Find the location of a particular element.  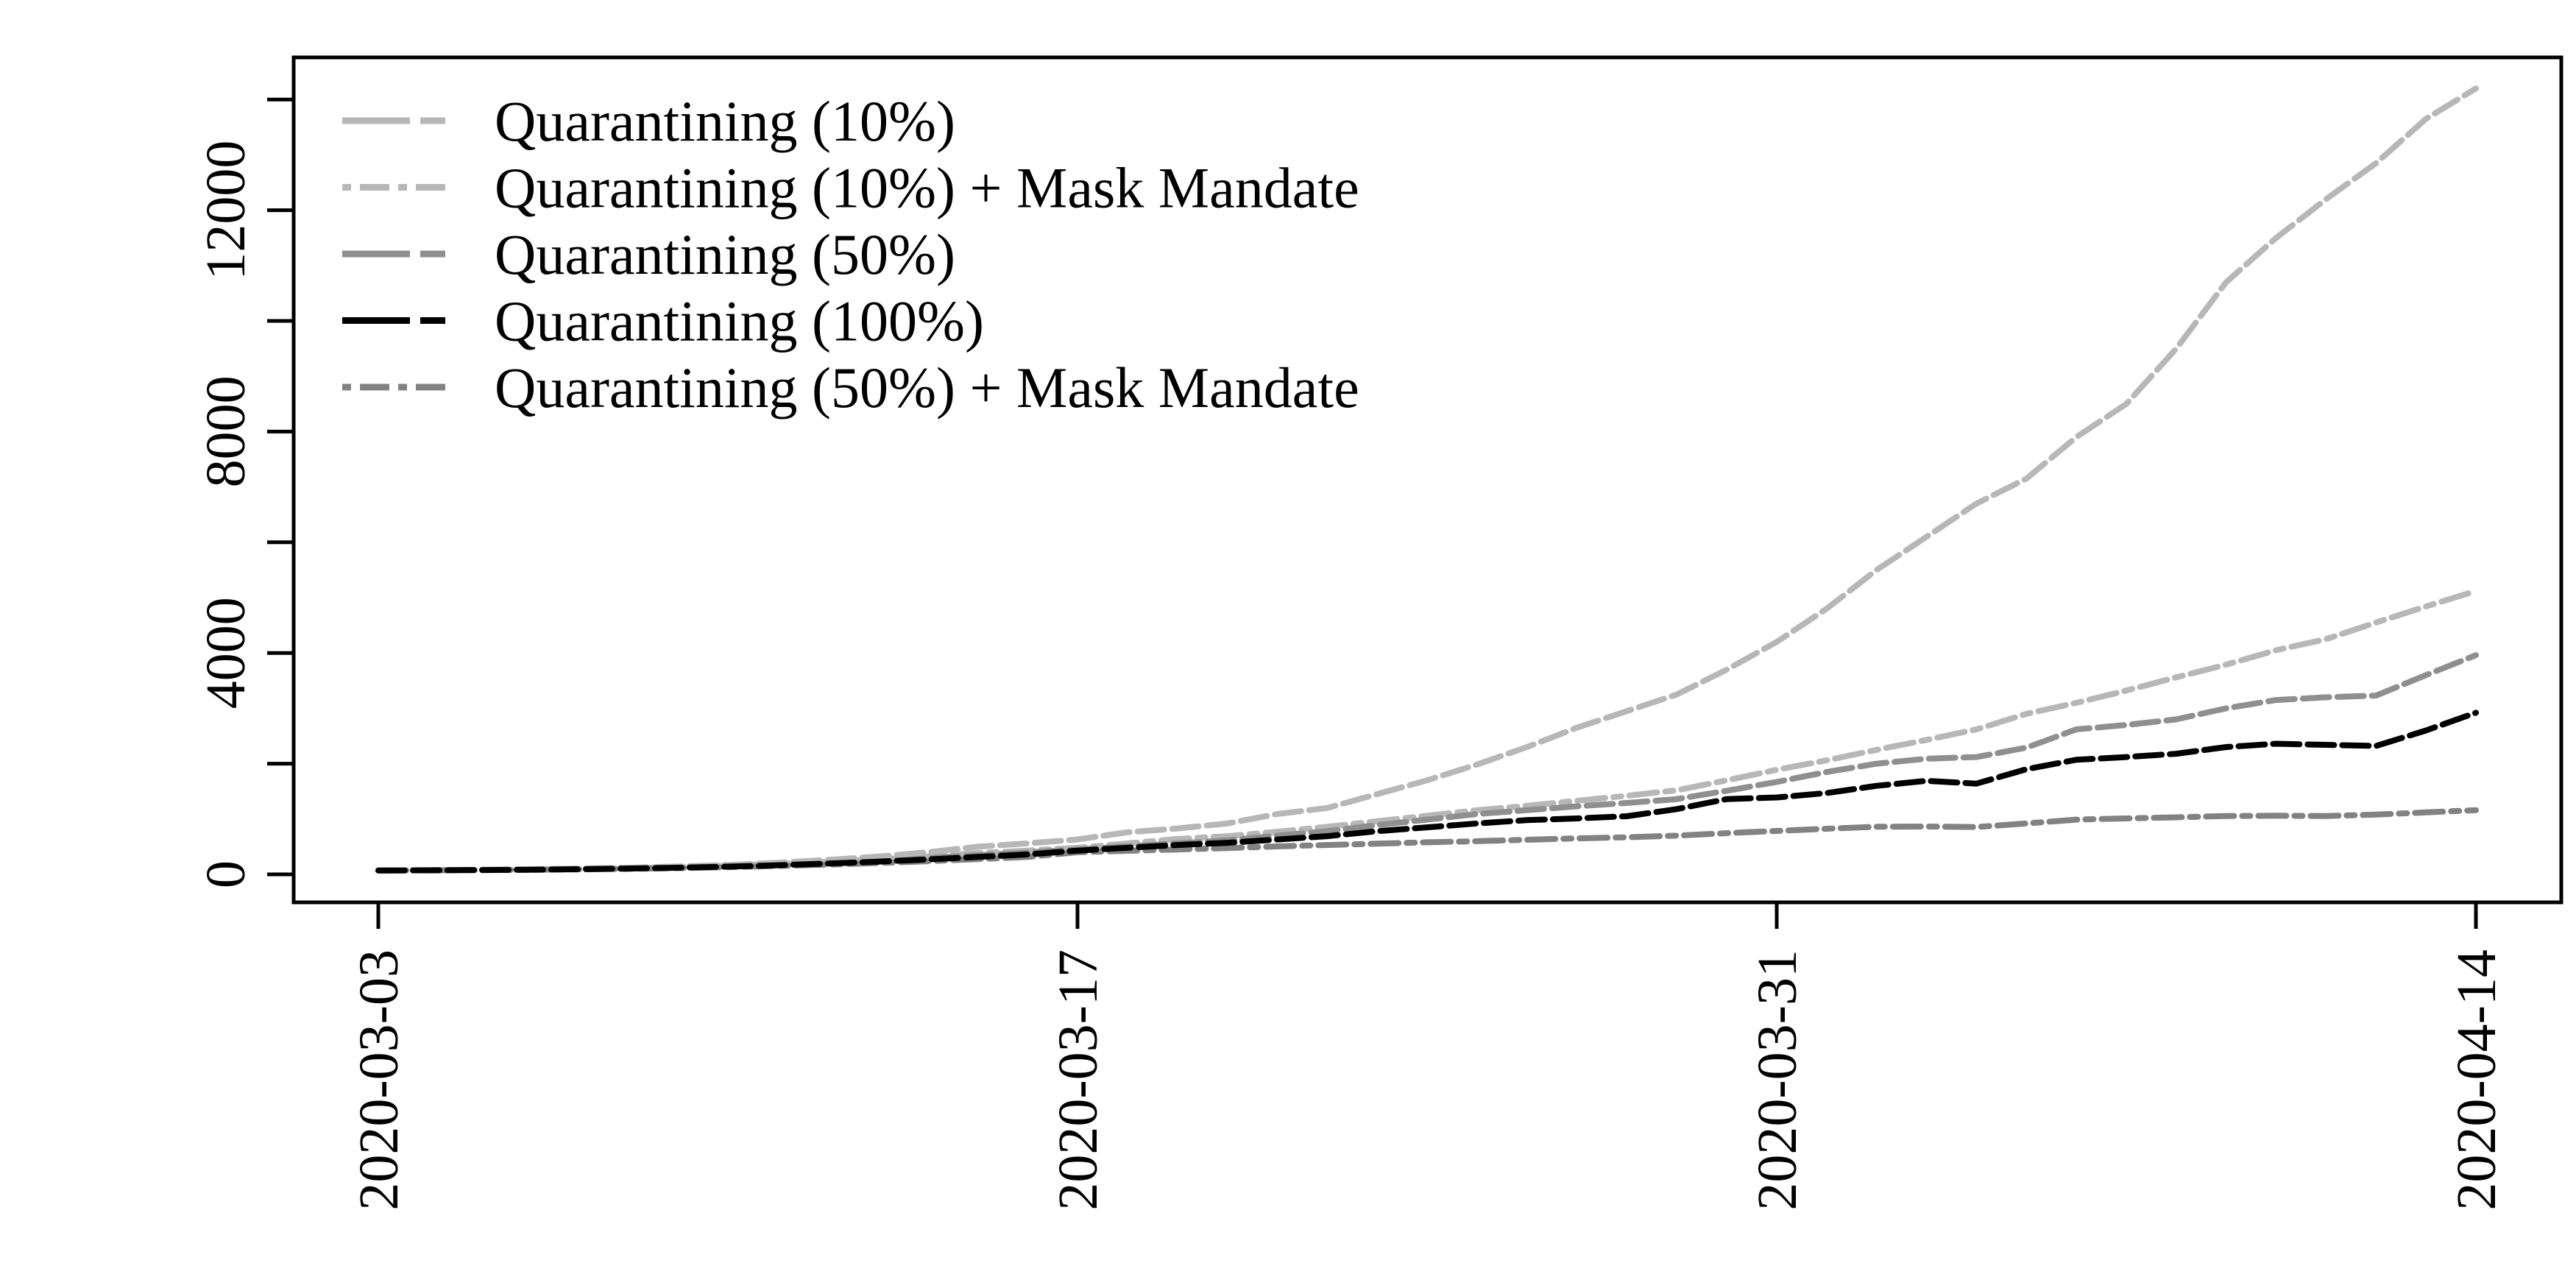

legend-label-quarantining-100: Quarantining (100%) is located at coordinates (739, 321).